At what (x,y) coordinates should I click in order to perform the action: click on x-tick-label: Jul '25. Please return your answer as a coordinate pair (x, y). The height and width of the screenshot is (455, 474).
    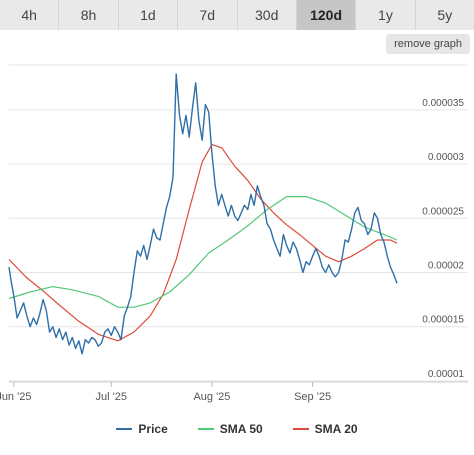
    Looking at the image, I should click on (111, 397).